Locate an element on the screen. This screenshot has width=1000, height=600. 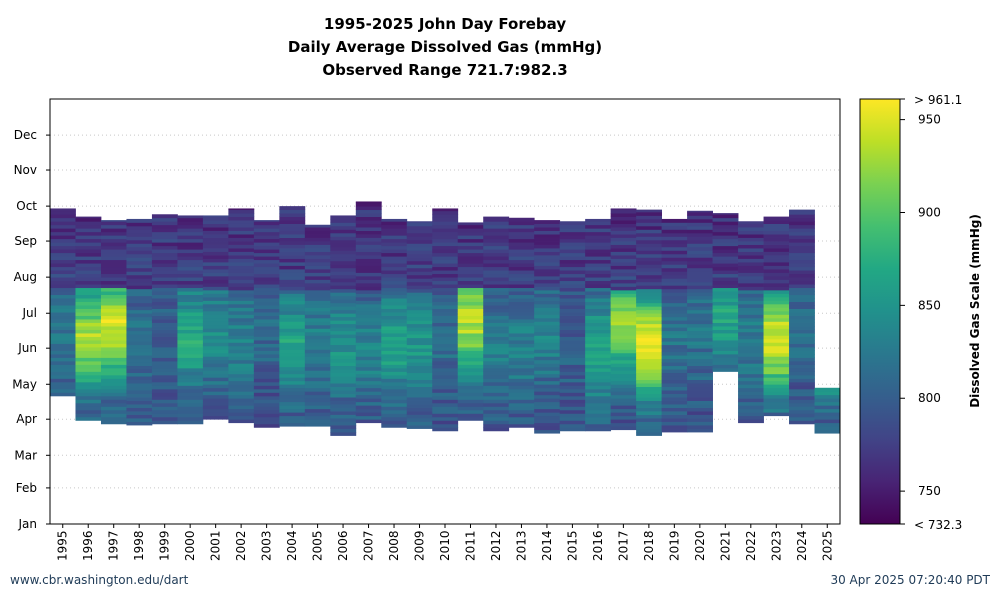
y-tick-label: Feb is located at coordinates (26, 488).